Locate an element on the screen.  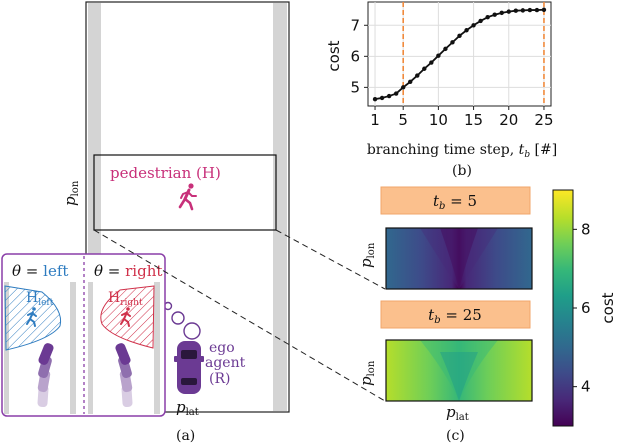
inset-right-title: θ = right is located at coordinates (128, 271).